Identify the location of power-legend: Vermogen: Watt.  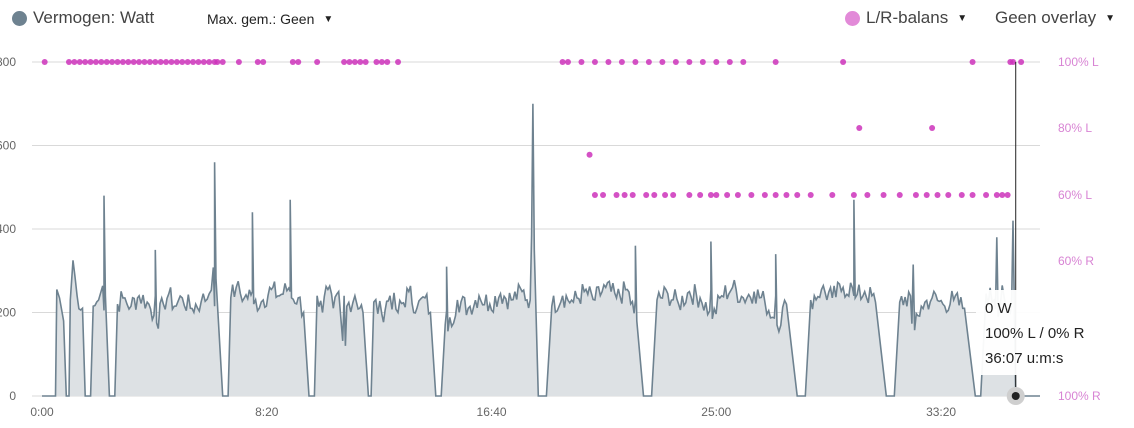
(83, 18).